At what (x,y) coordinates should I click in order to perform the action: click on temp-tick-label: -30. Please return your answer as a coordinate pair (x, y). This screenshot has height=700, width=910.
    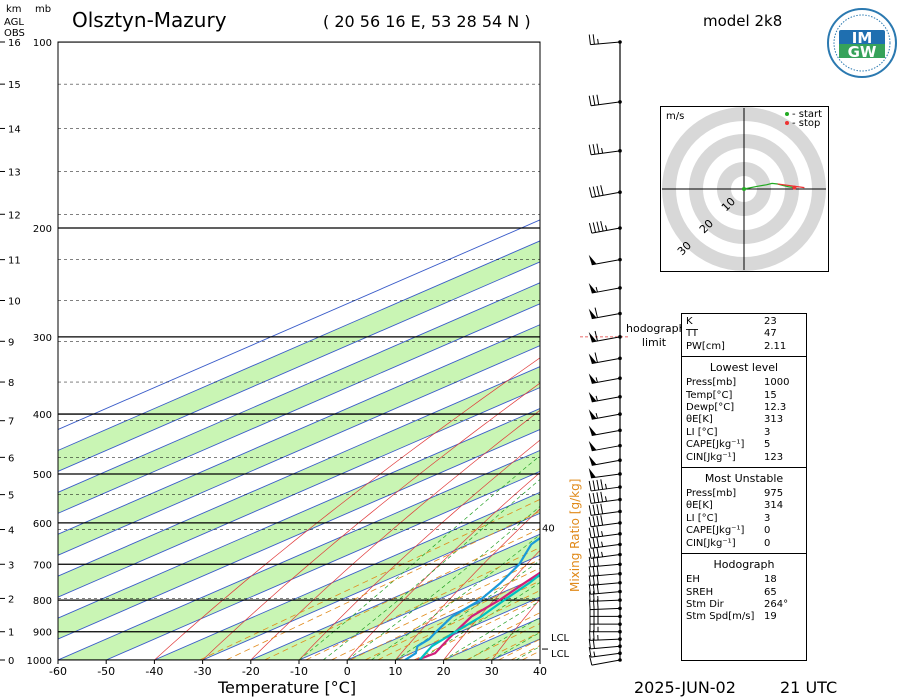
    Looking at the image, I should click on (203, 671).